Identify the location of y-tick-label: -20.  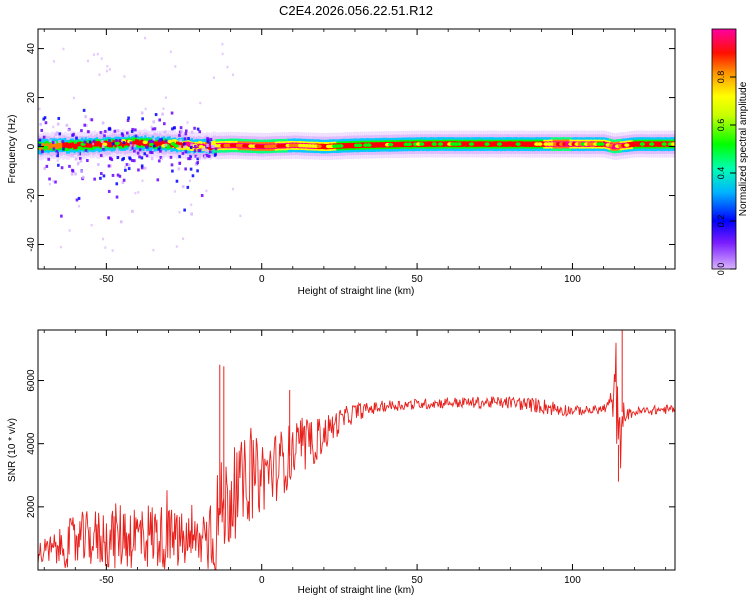
(31, 195).